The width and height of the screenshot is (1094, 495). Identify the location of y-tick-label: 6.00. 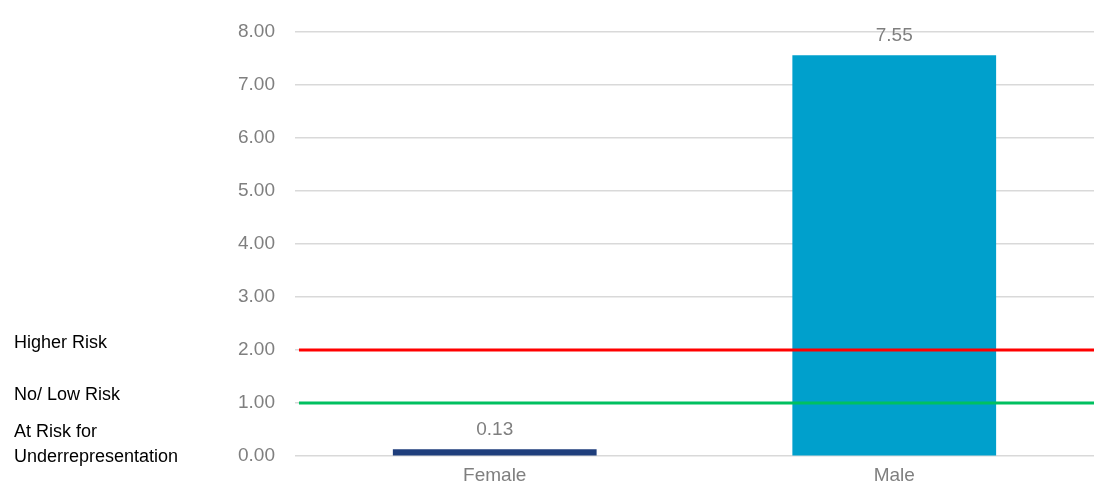
(256, 136).